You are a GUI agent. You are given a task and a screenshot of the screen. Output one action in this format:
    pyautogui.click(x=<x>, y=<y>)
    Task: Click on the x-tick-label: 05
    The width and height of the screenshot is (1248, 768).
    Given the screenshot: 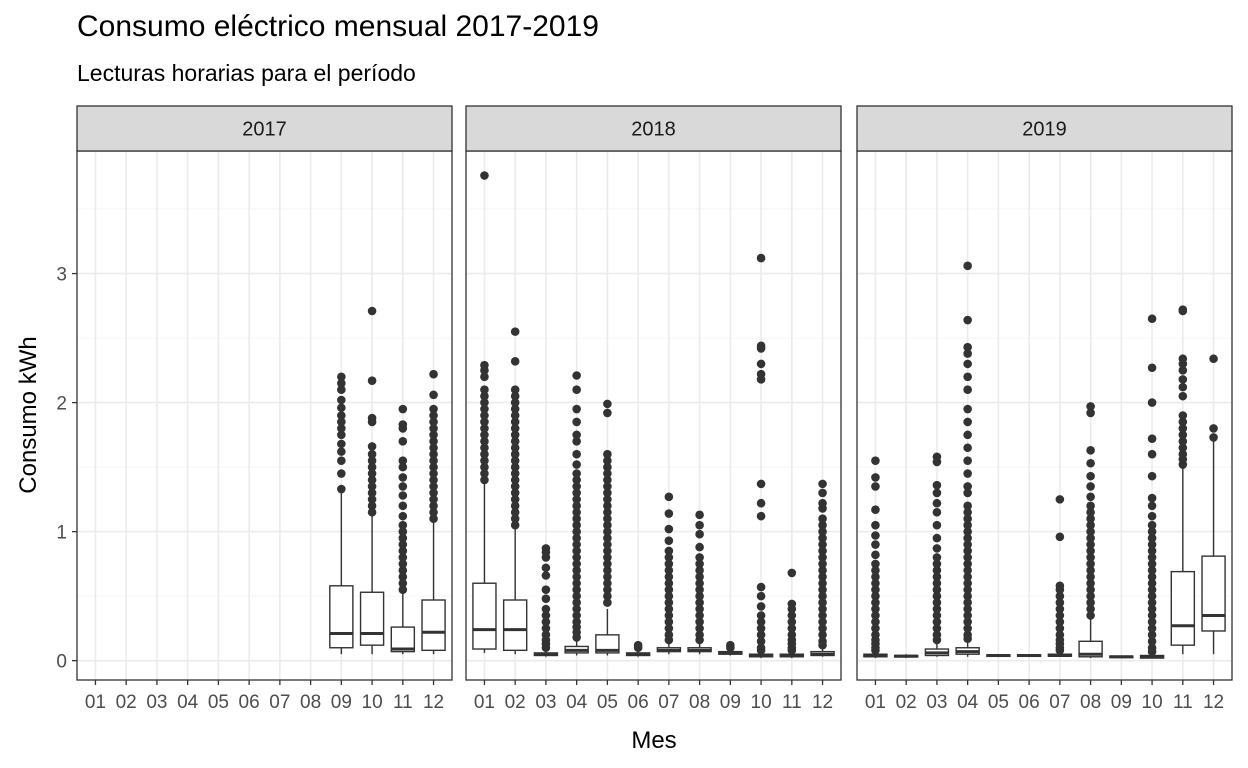 What is the action you would take?
    pyautogui.click(x=218, y=702)
    